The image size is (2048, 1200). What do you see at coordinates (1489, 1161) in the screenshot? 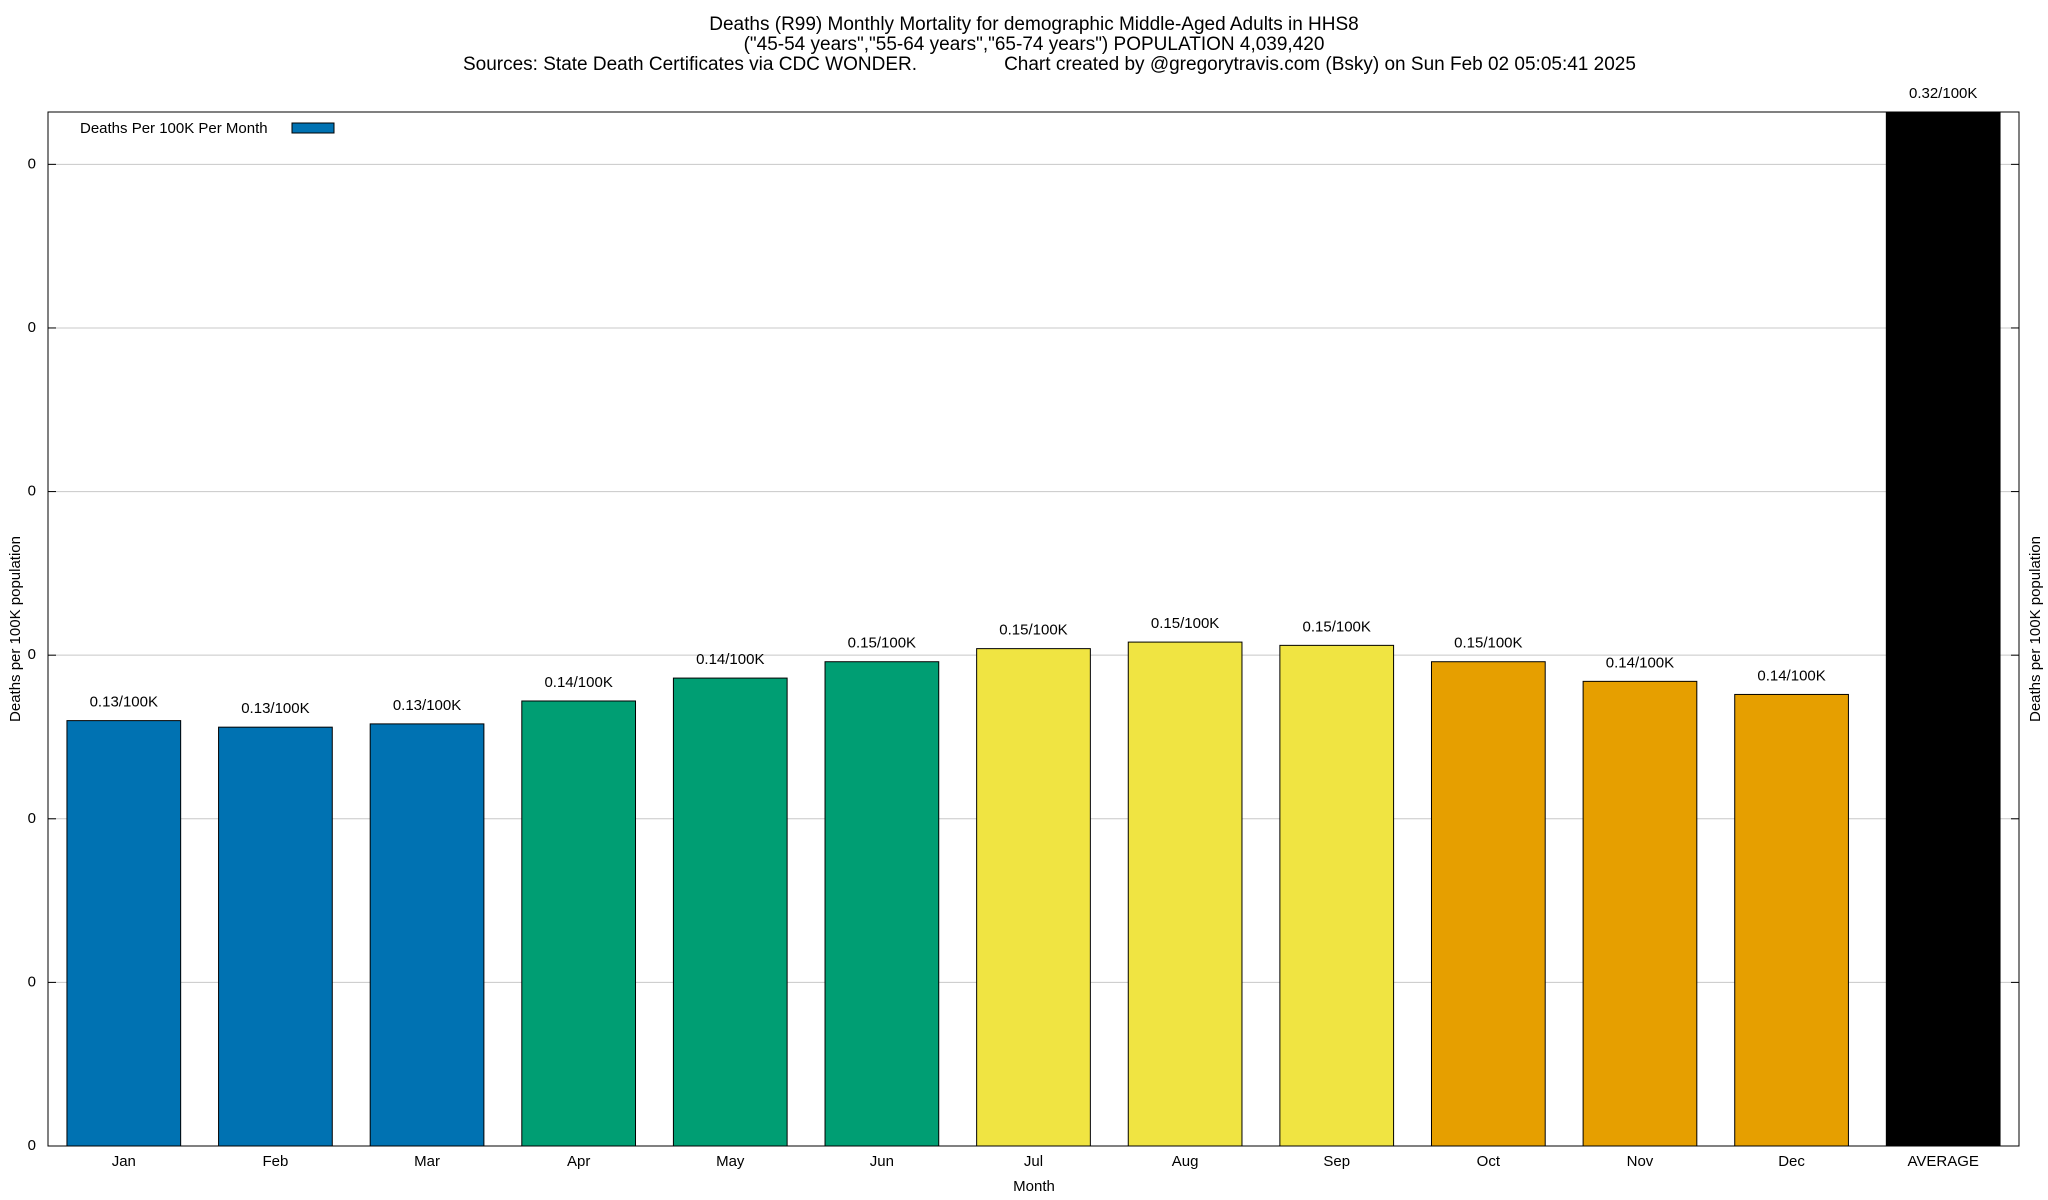
I see `x-tick-label: Oct` at bounding box center [1489, 1161].